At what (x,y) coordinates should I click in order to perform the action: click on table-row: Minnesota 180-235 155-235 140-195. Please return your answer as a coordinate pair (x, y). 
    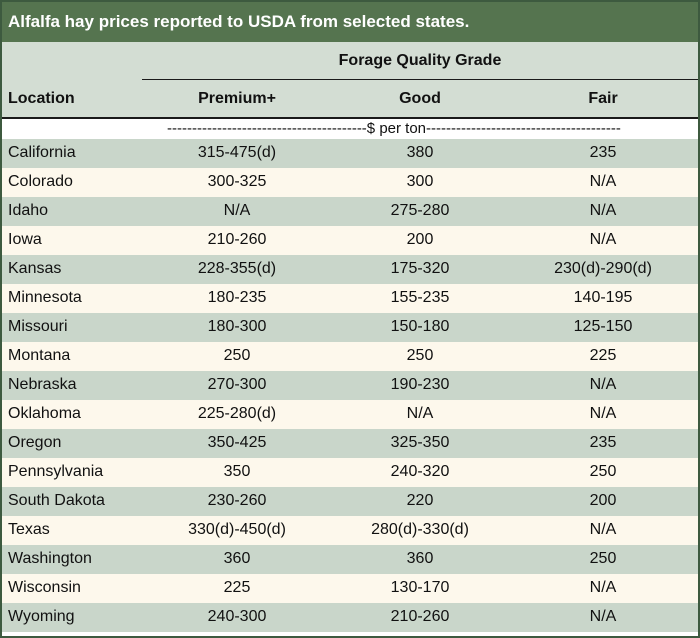
    Looking at the image, I should click on (350, 298).